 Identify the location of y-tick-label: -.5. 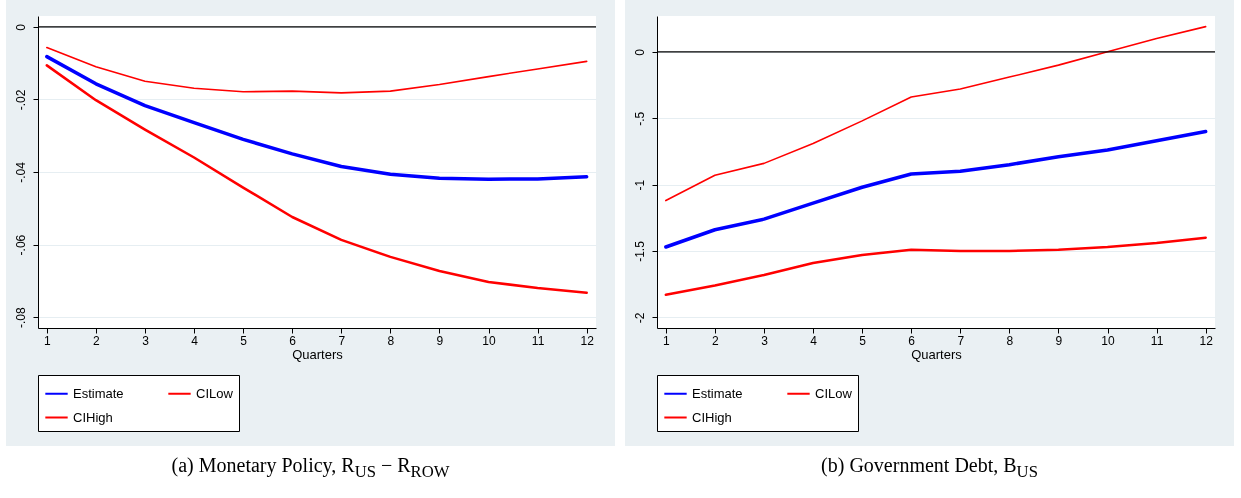
(639, 118).